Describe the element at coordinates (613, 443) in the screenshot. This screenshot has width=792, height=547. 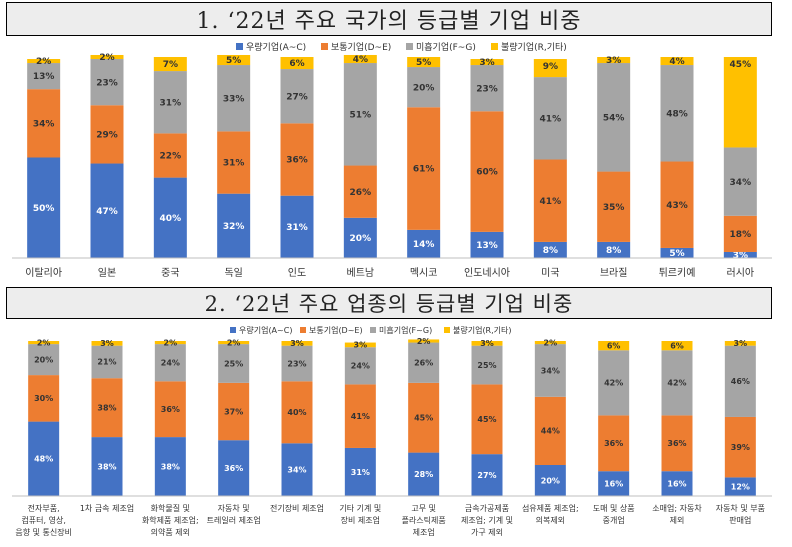
I see `chart2-value-label-9-1: 36%` at that location.